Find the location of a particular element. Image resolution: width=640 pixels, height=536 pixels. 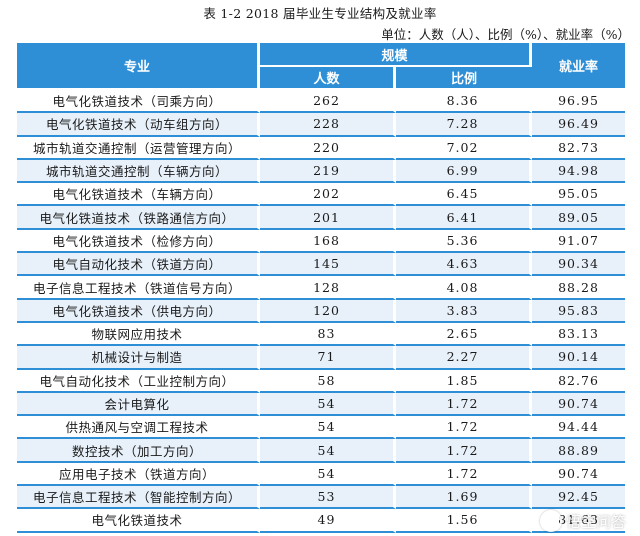

table-row: 电气自动化技术（铁道方向） 145 4.63 90.34 is located at coordinates (321, 265).